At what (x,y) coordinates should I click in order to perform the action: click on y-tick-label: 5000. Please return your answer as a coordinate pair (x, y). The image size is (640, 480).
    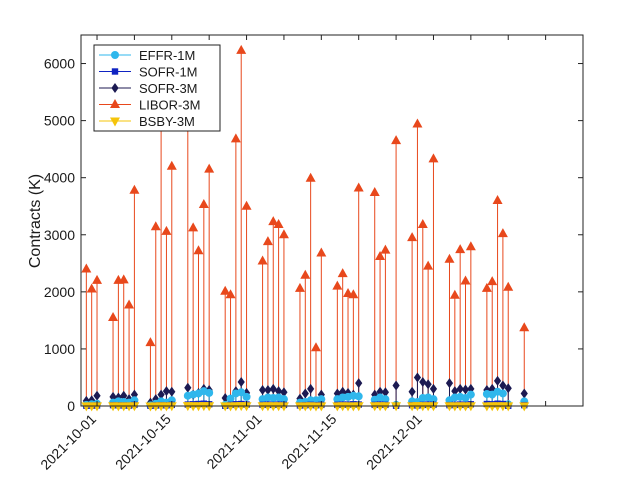
    Looking at the image, I should click on (59, 121).